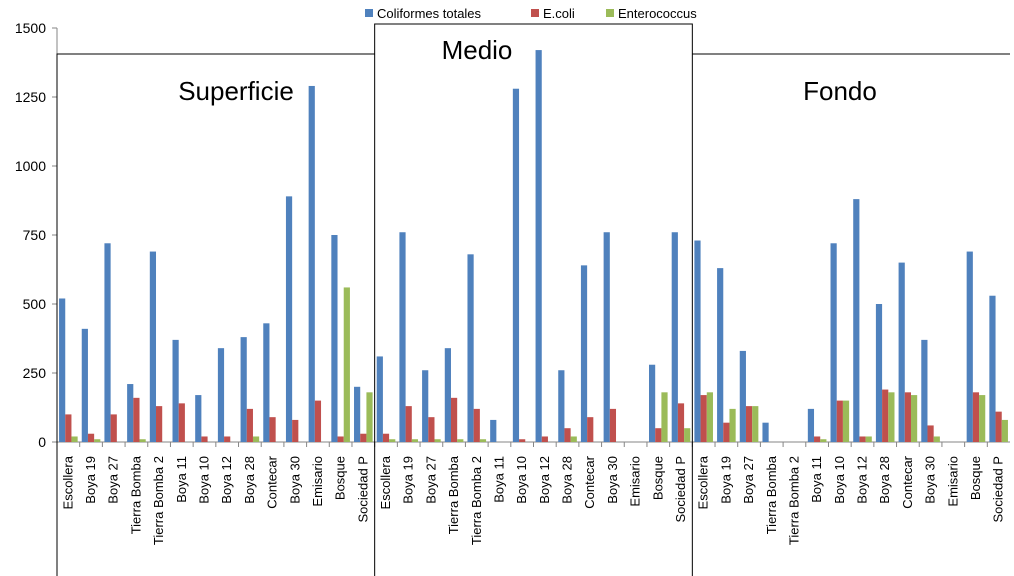 This screenshot has width=1014, height=576. Describe the element at coordinates (460, 440) in the screenshot. I see `bar-medio-tierra-bomba-enterococcus` at that location.